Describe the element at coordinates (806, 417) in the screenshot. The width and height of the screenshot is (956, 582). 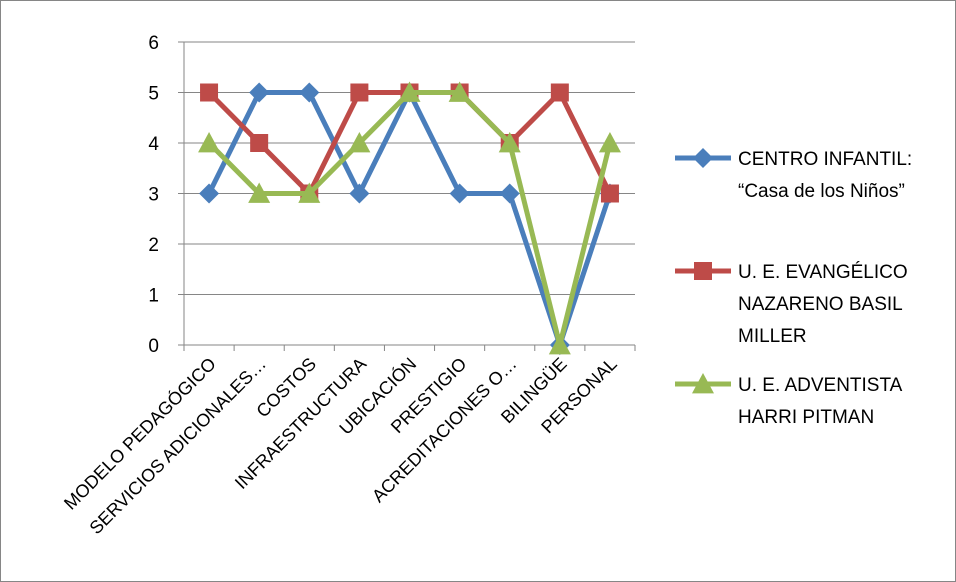
I see `legend-label: HARRI PITMAN` at that location.